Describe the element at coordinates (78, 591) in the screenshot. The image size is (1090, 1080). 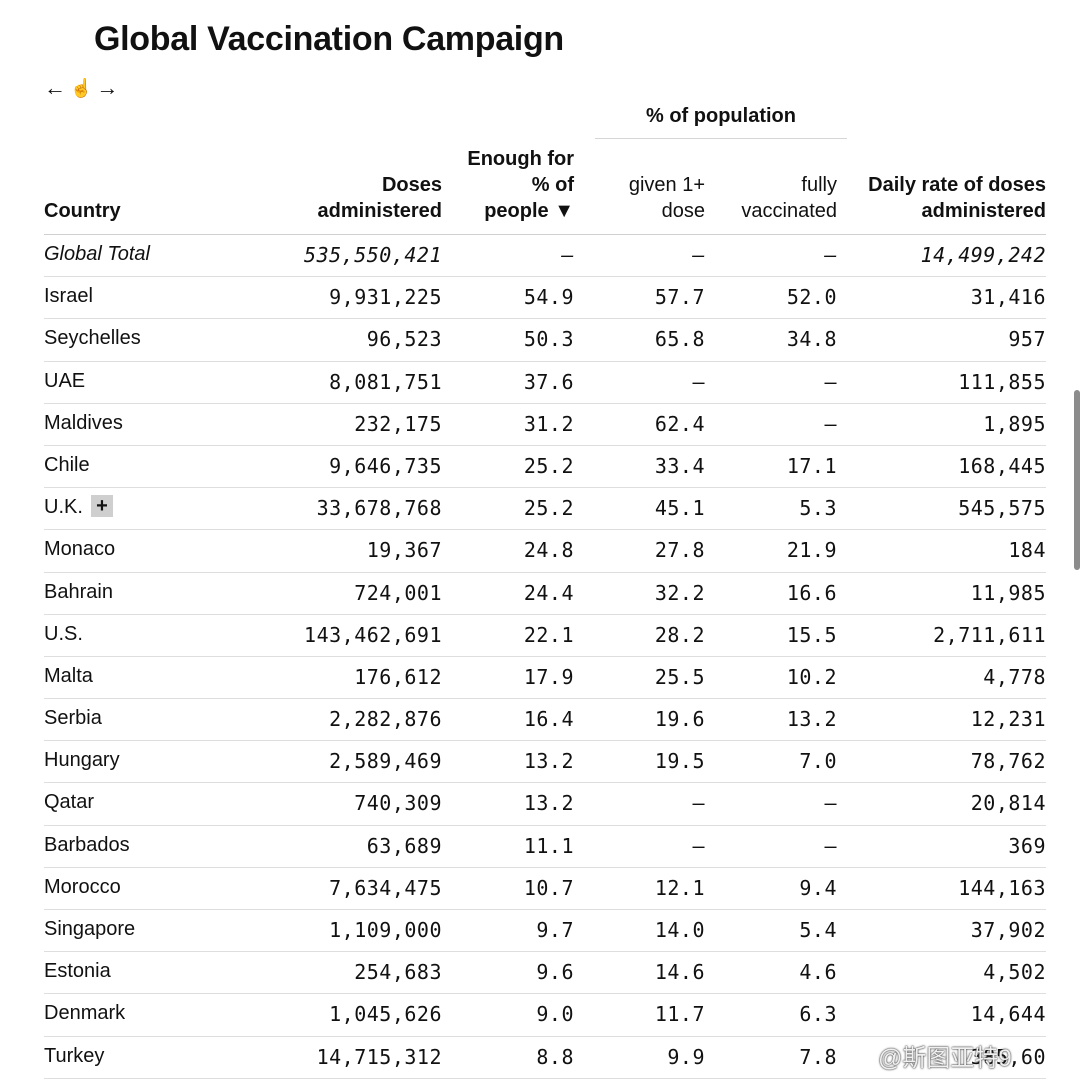
I see `cell-country-text: Bahrain` at that location.